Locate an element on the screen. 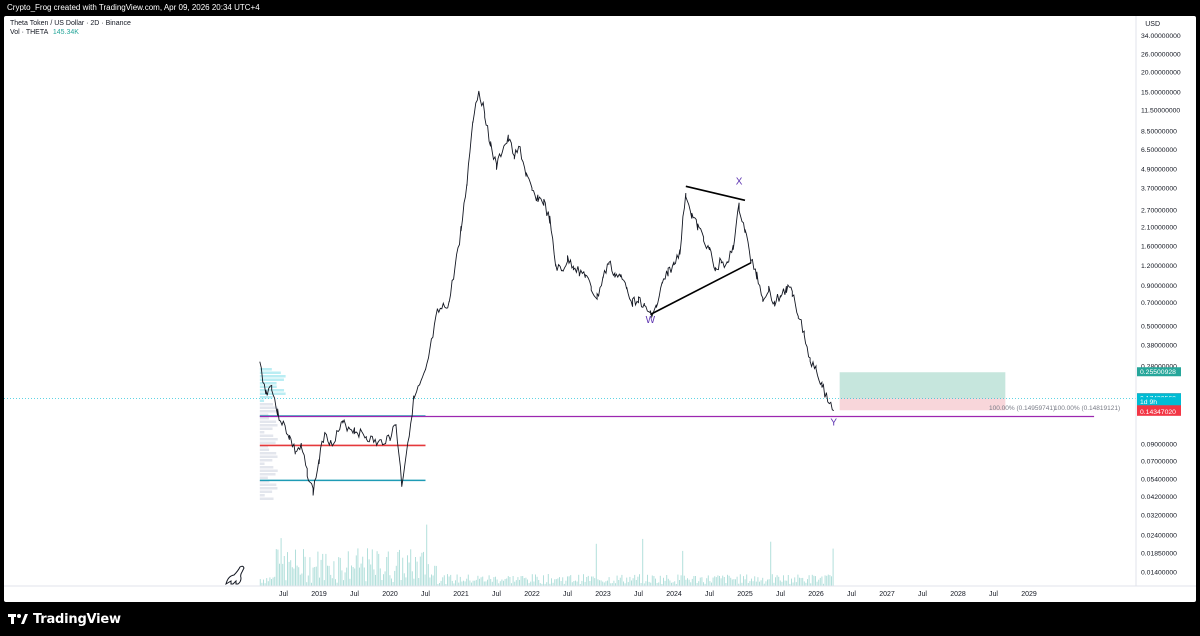 This screenshot has width=1200, height=636. tradingview-logo-icon is located at coordinates (18, 619).